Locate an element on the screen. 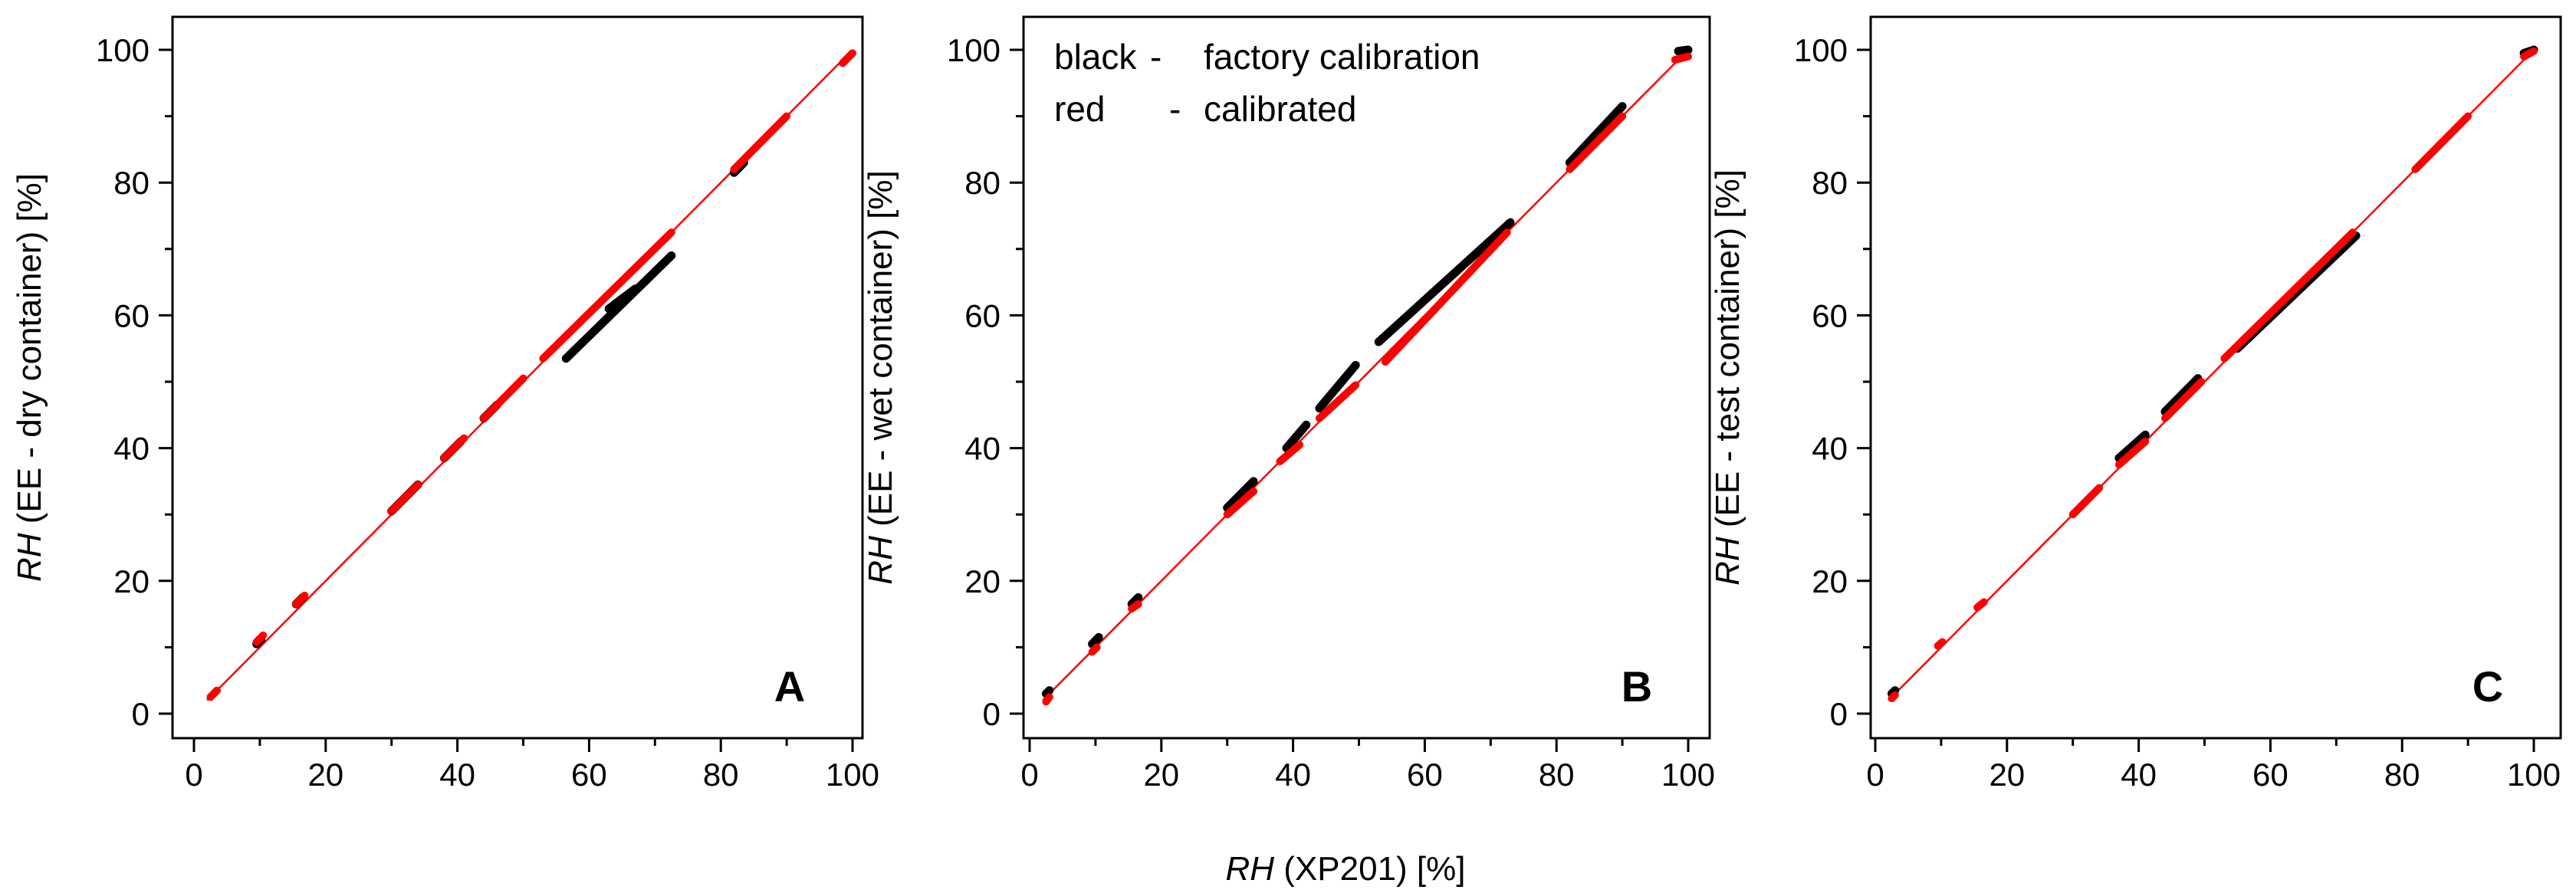  y-axis-title: RH (EE - test container) [%] is located at coordinates (1728, 377).